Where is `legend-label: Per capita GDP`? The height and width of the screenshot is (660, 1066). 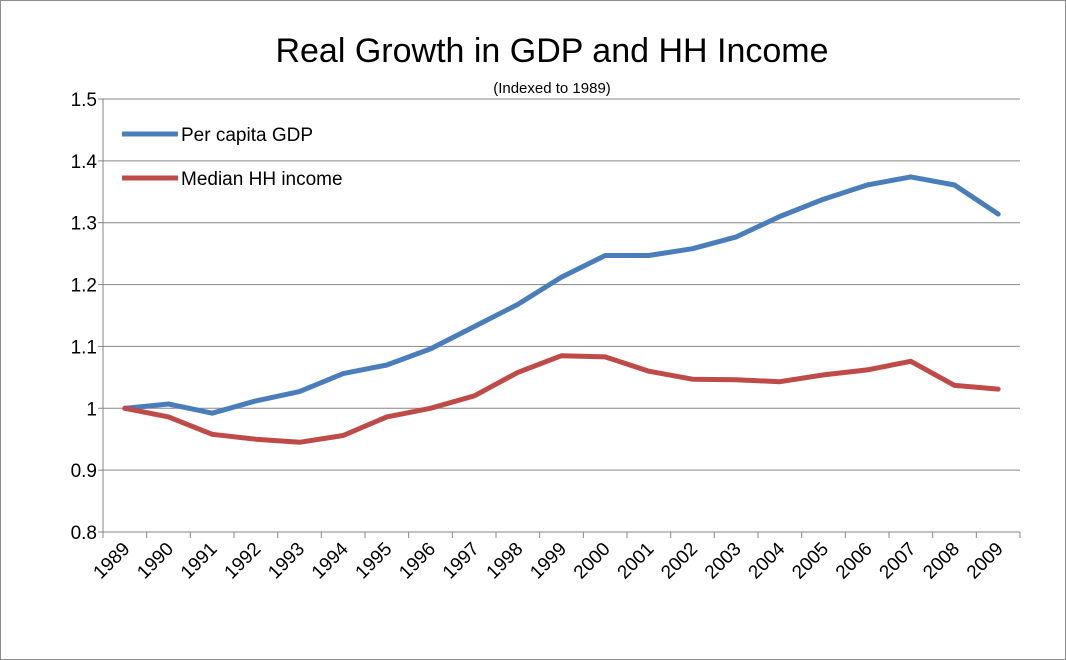 legend-label: Per capita GDP is located at coordinates (247, 135).